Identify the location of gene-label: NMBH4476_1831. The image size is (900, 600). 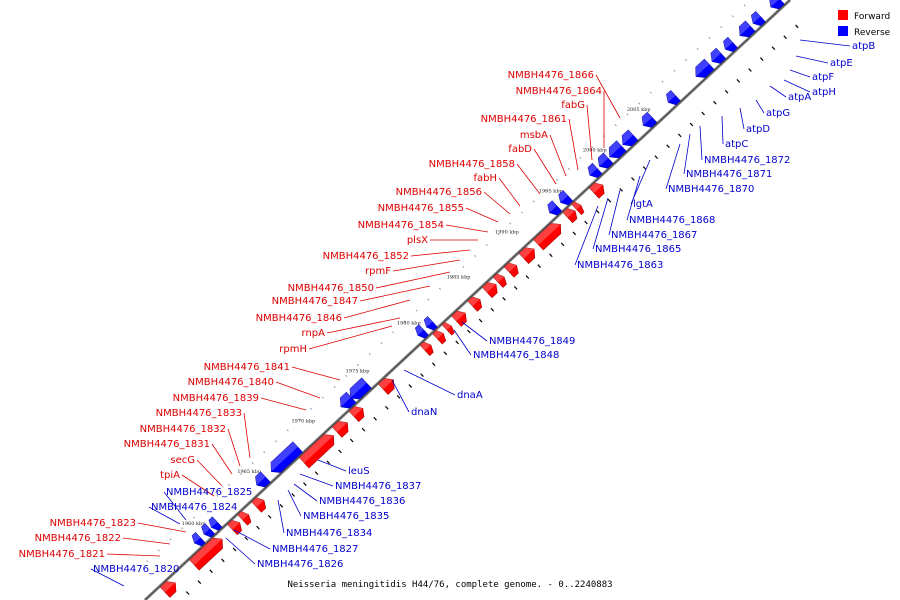
(167, 444).